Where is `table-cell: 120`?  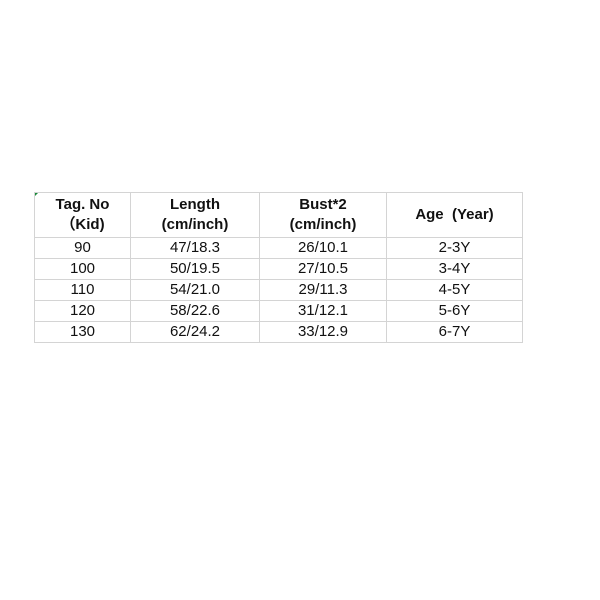
table-cell: 120 is located at coordinates (82, 311).